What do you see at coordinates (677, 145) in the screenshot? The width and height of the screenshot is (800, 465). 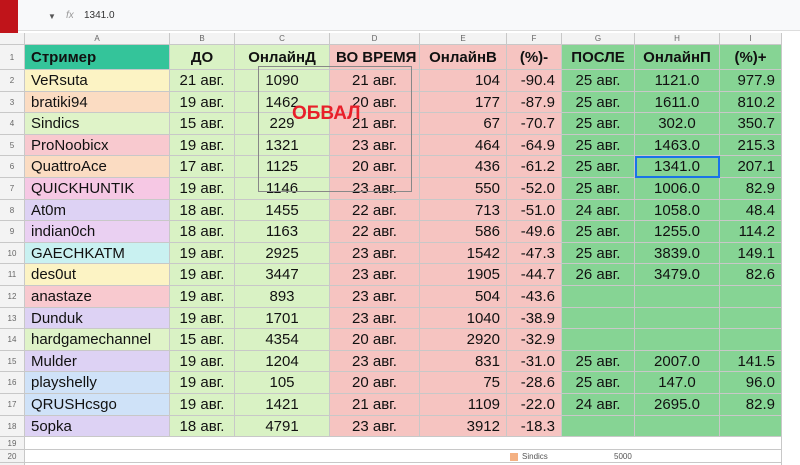 I see `cell: 1463.0` at bounding box center [677, 145].